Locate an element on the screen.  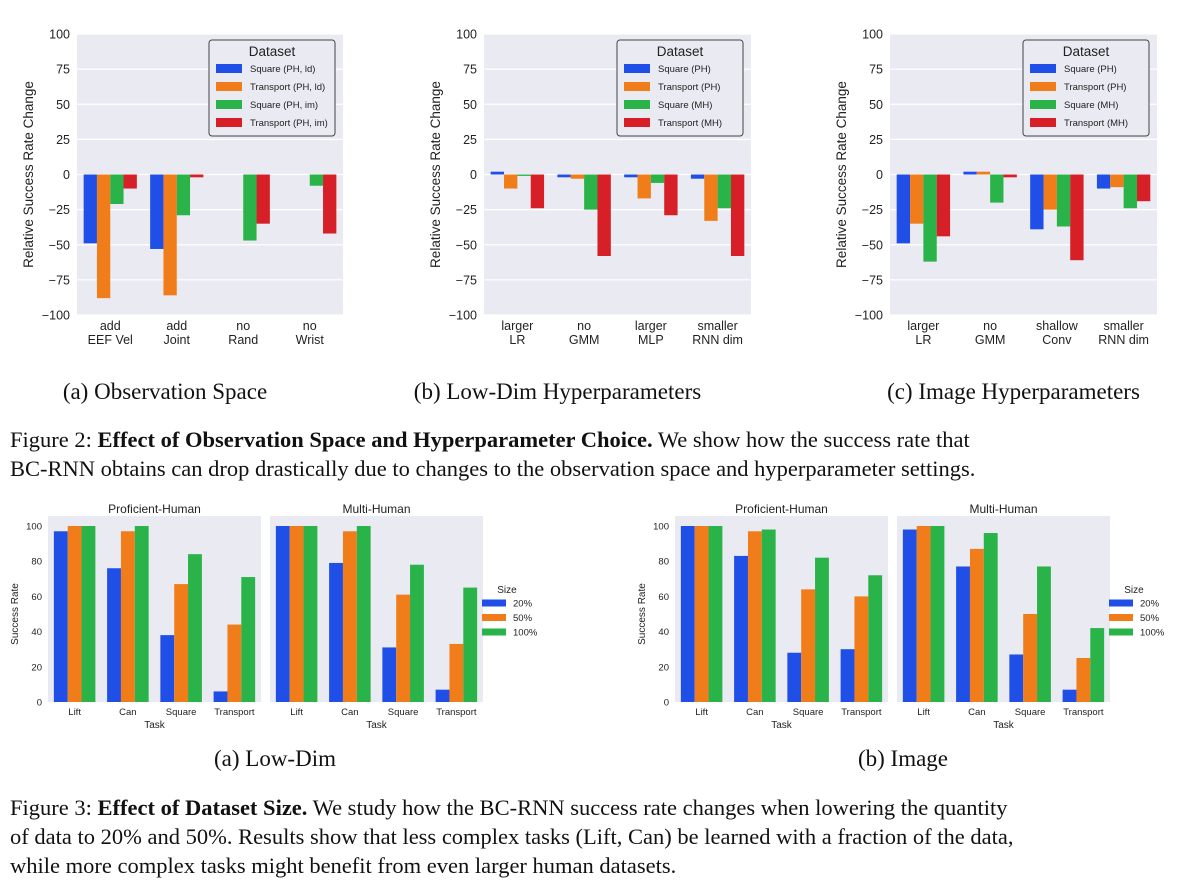
fig2-xtick-label: MLP is located at coordinates (651, 340).